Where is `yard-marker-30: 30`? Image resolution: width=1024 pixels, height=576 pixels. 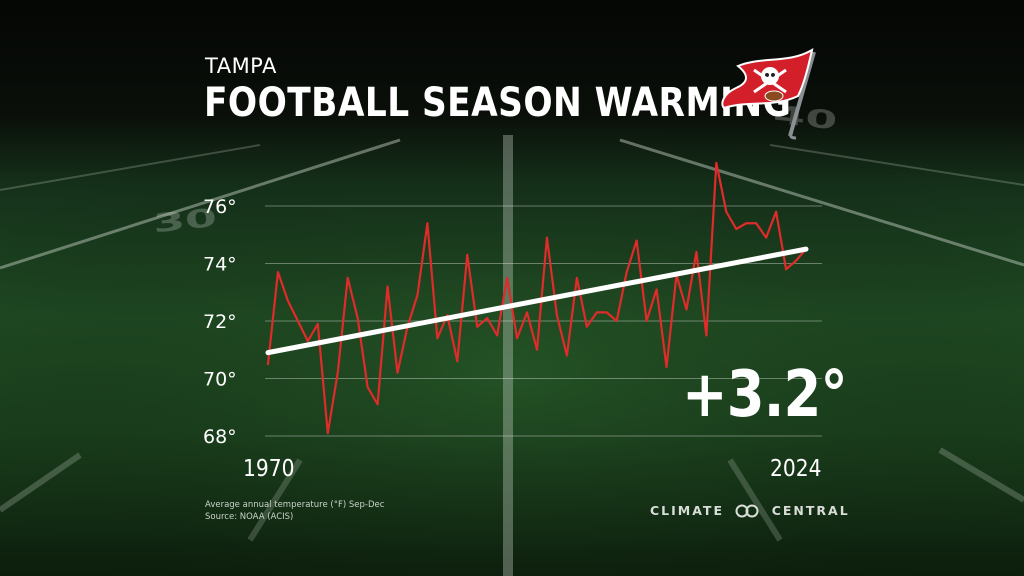
yard-marker-30: 30 is located at coordinates (185, 221).